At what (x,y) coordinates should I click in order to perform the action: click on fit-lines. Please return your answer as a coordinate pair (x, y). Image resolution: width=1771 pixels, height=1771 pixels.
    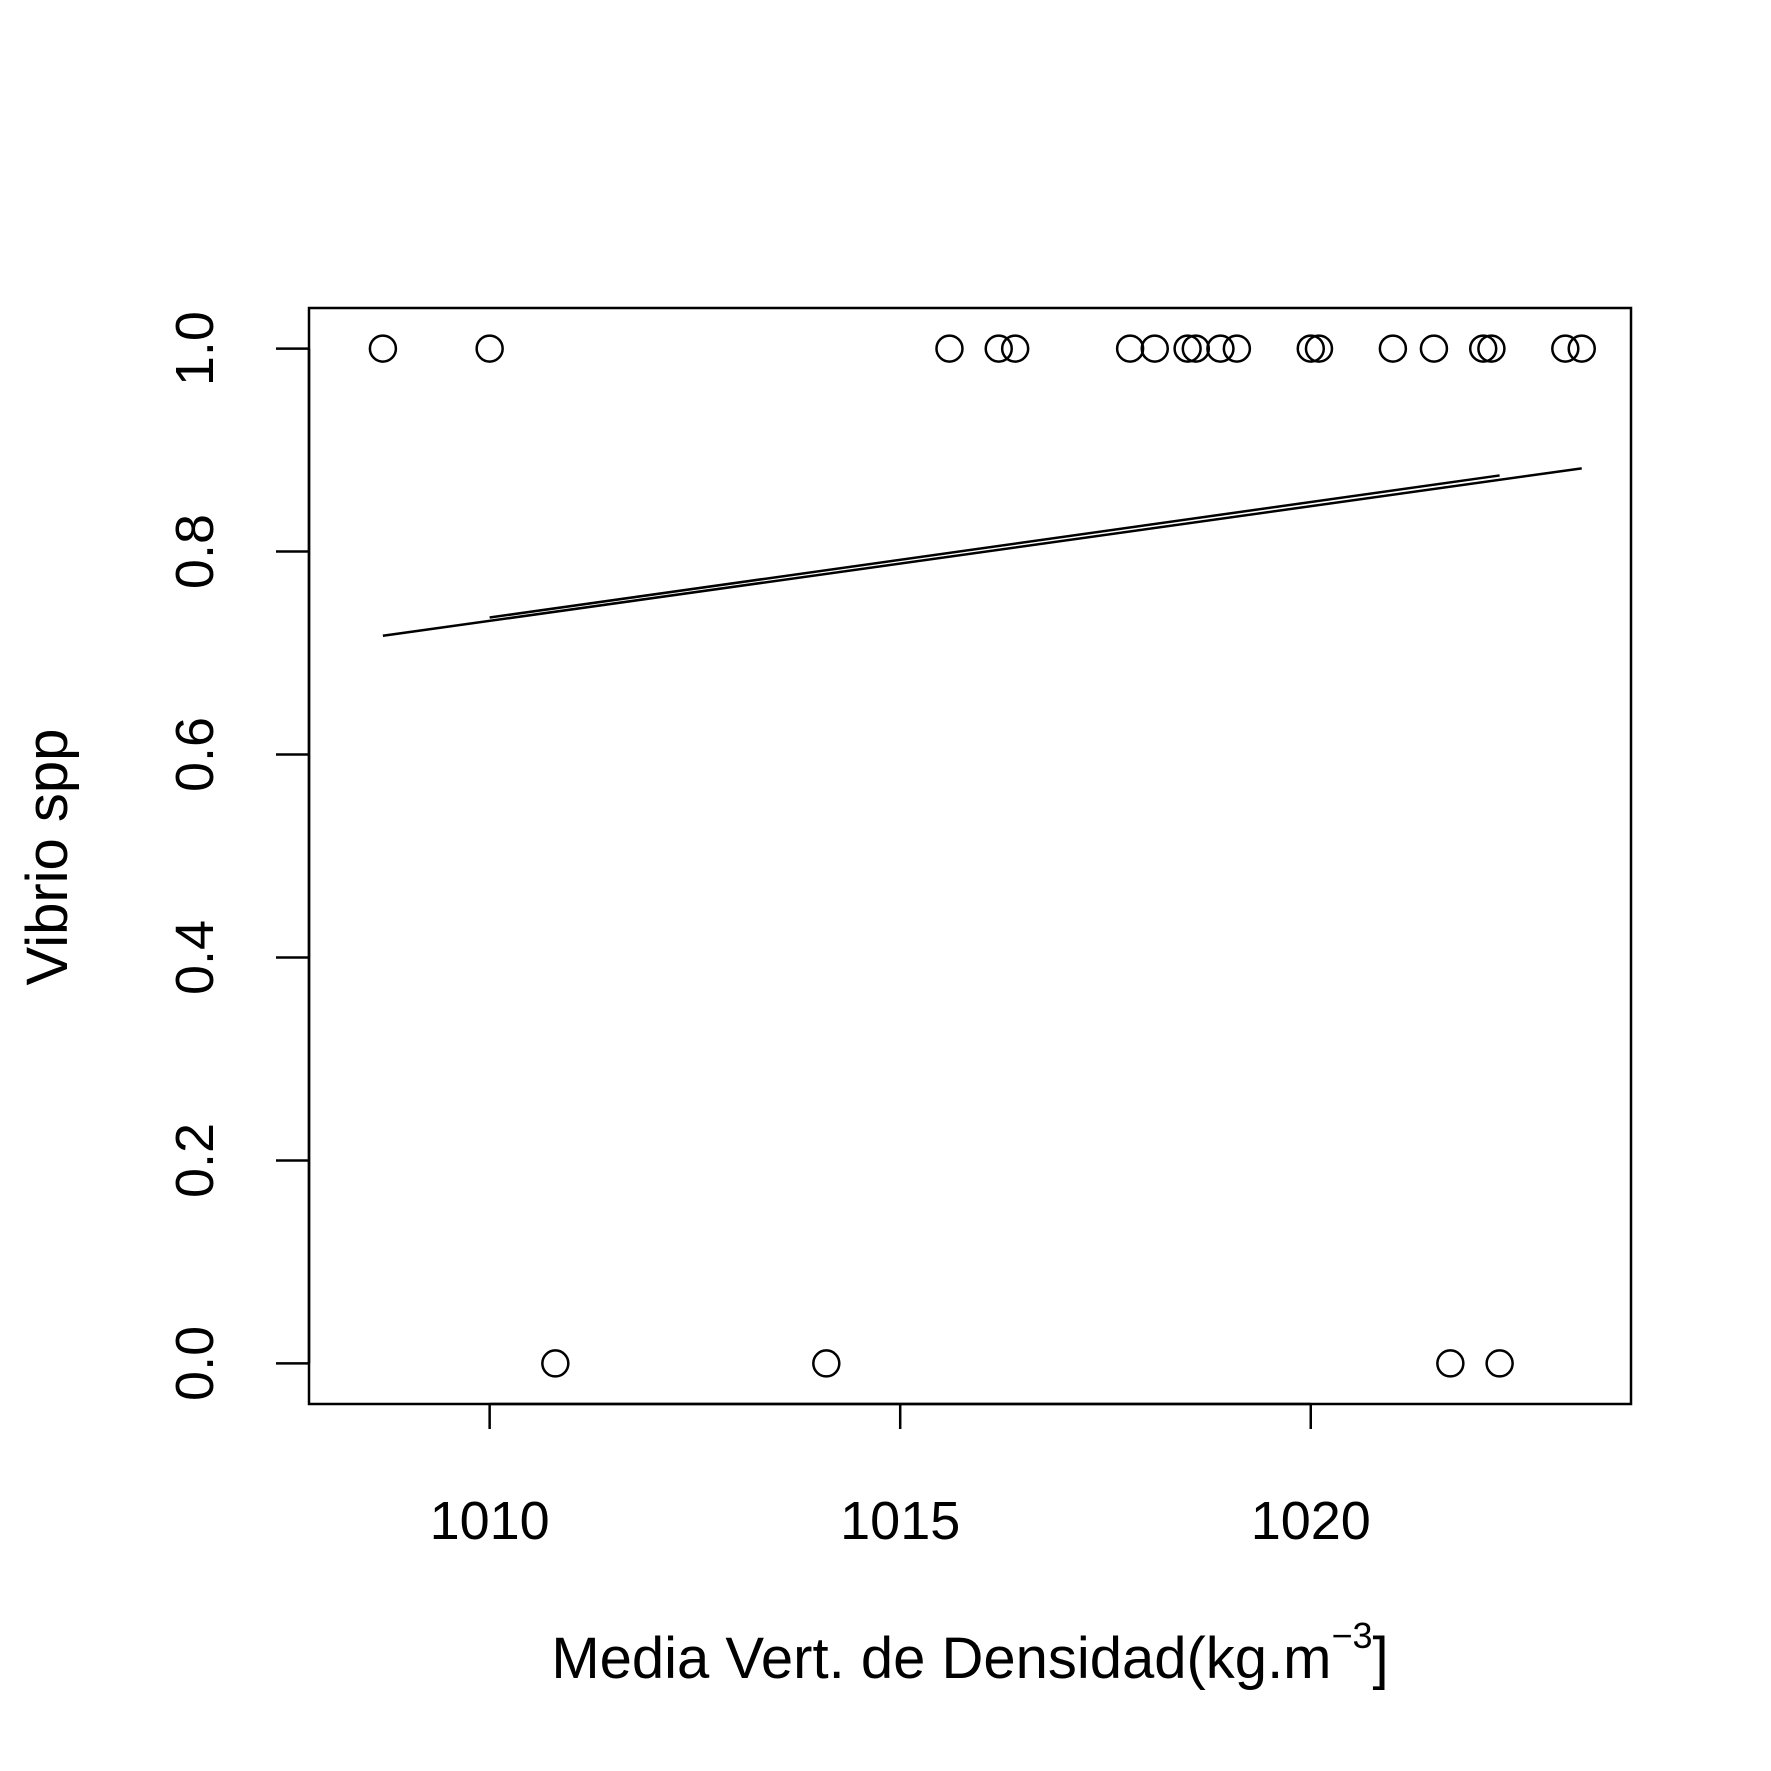
    Looking at the image, I should click on (982, 552).